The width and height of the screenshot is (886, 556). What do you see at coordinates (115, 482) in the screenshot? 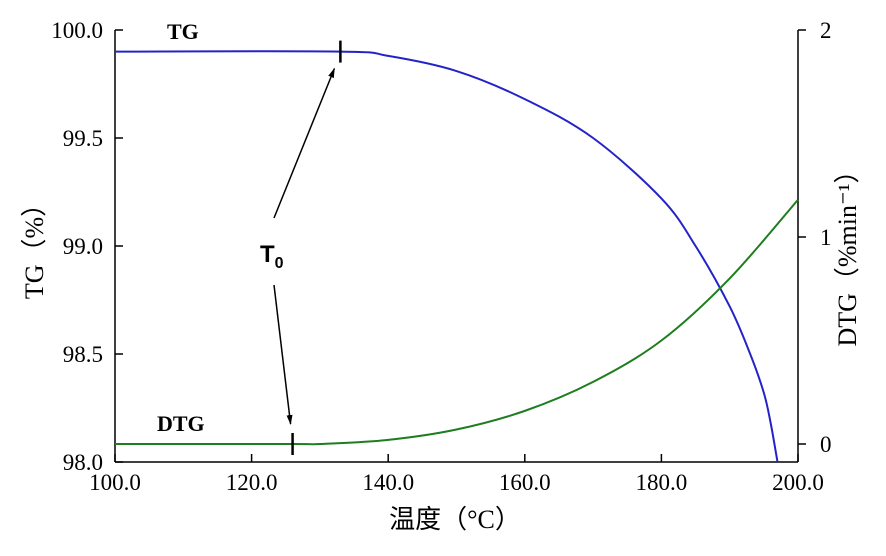
I see `x-tick-label: 100.0` at bounding box center [115, 482].